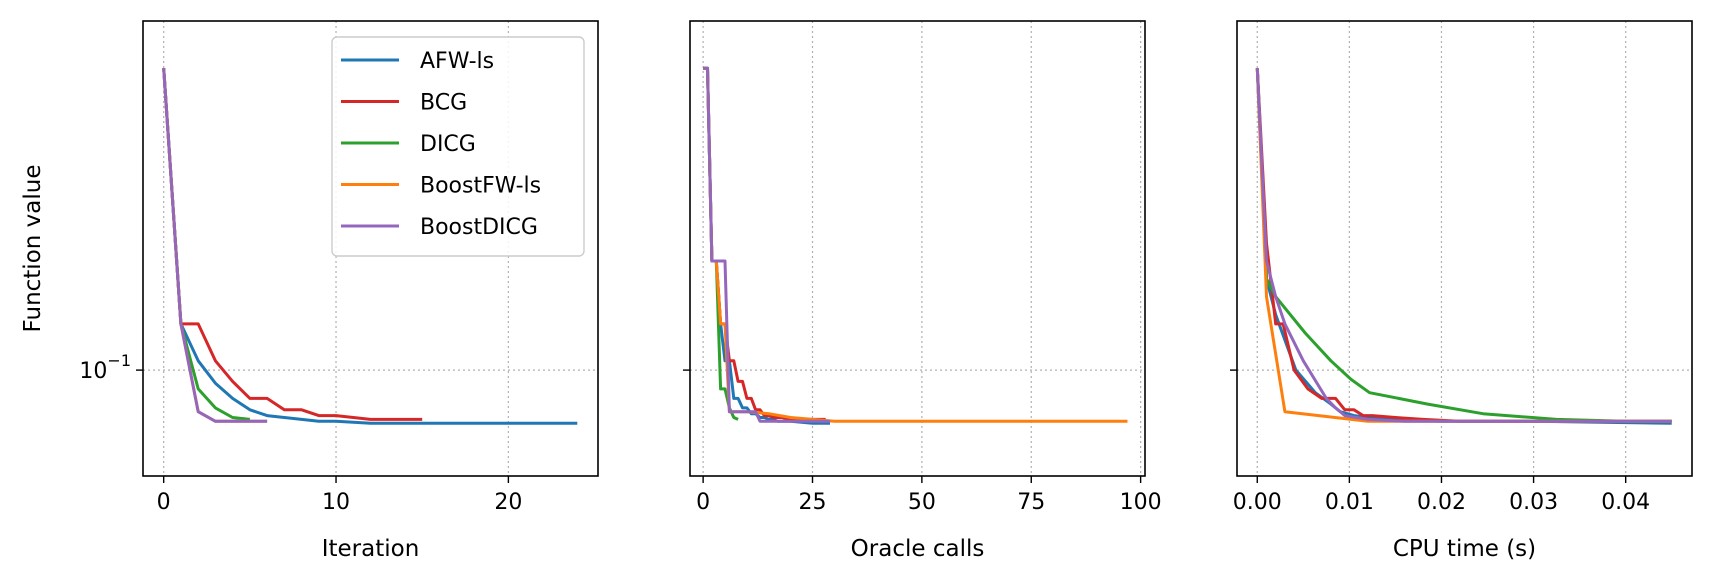 This screenshot has width=1716, height=583. Describe the element at coordinates (922, 502) in the screenshot. I see `x-tick-label: 50` at that location.